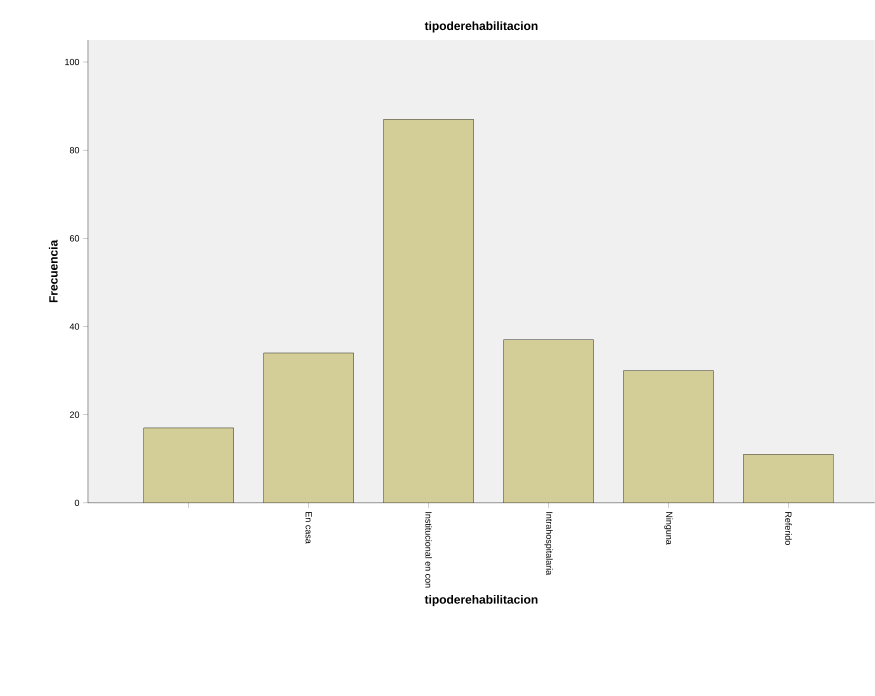 The width and height of the screenshot is (875, 696). I want to click on y-tick-label: 60, so click(75, 238).